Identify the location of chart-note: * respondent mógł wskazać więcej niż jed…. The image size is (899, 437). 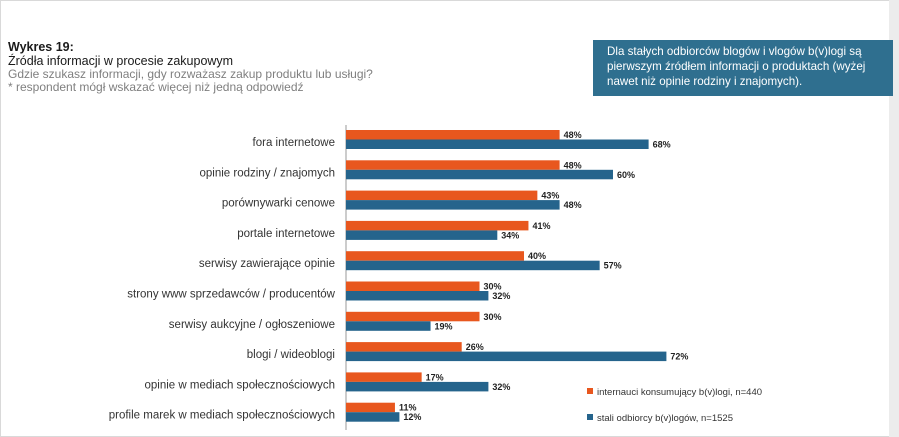
(156, 87).